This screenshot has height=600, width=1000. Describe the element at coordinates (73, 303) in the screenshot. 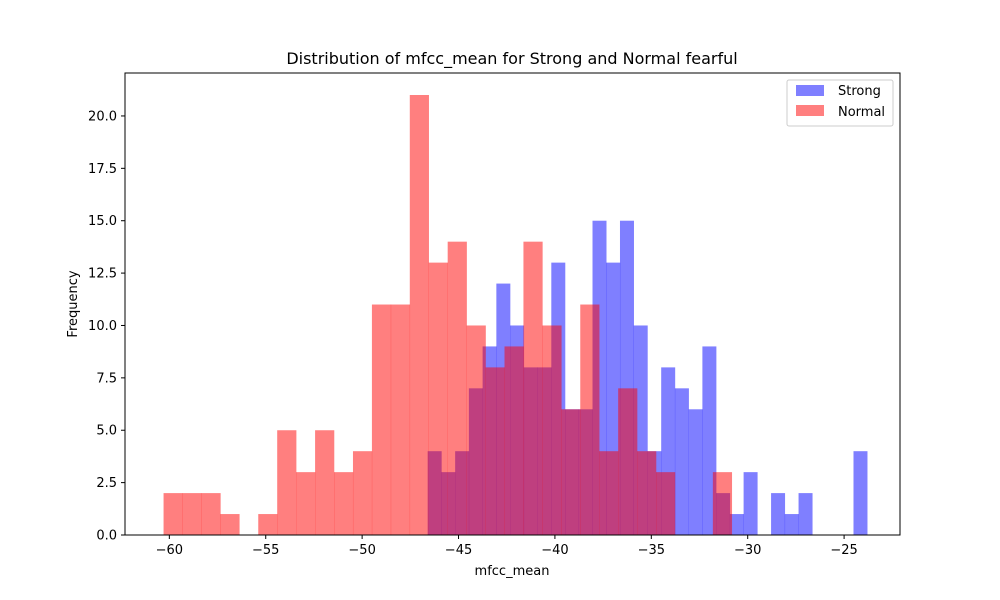

I see `y-axis-label: Frequency` at that location.